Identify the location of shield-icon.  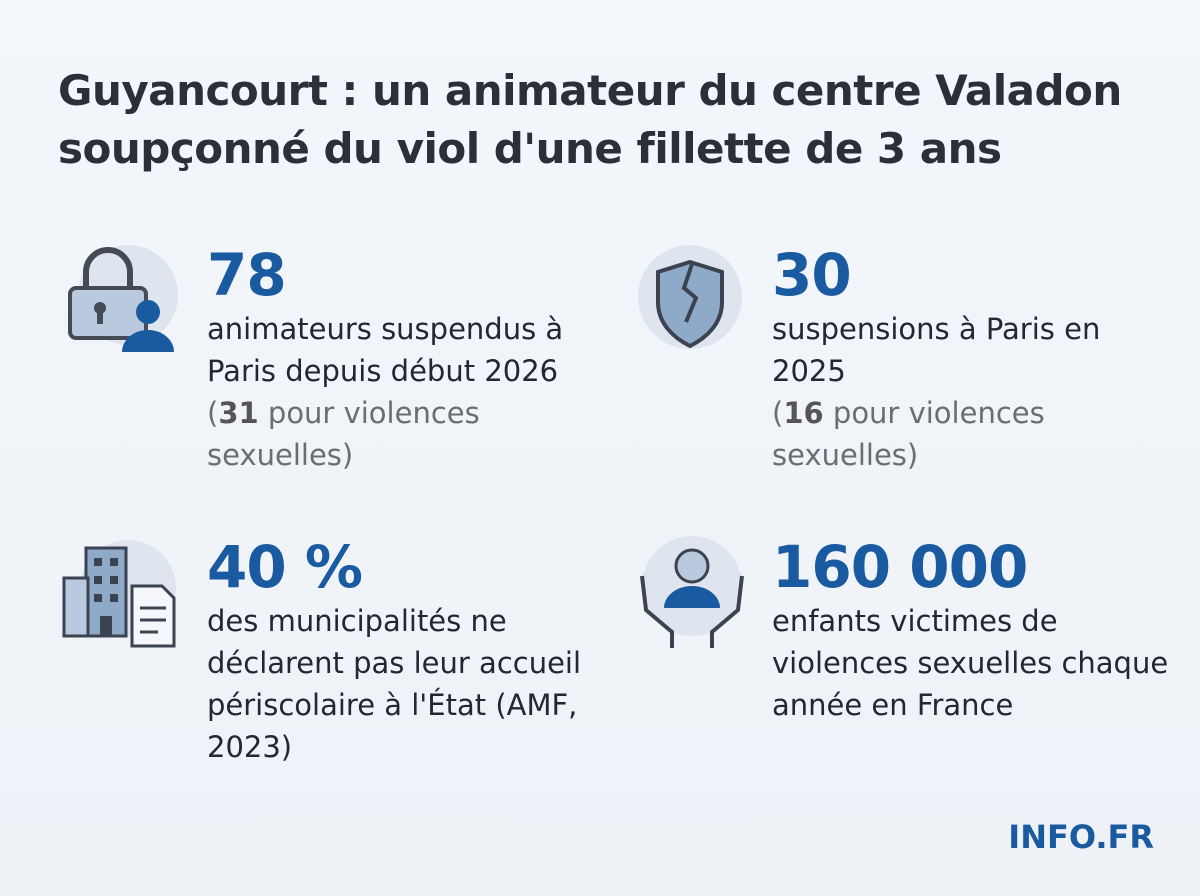
(690, 297).